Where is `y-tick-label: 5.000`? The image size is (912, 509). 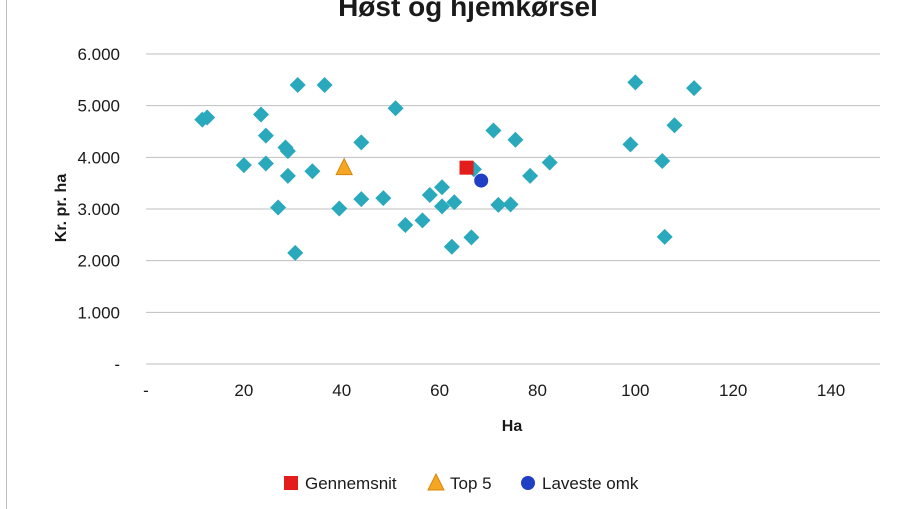
y-tick-label: 5.000 is located at coordinates (98, 106).